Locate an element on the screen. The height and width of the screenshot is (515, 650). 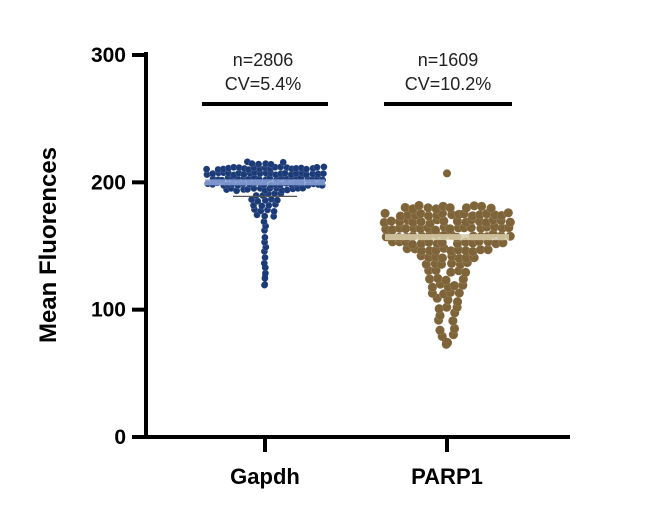
x-tick-label: Gapdh is located at coordinates (265, 476).